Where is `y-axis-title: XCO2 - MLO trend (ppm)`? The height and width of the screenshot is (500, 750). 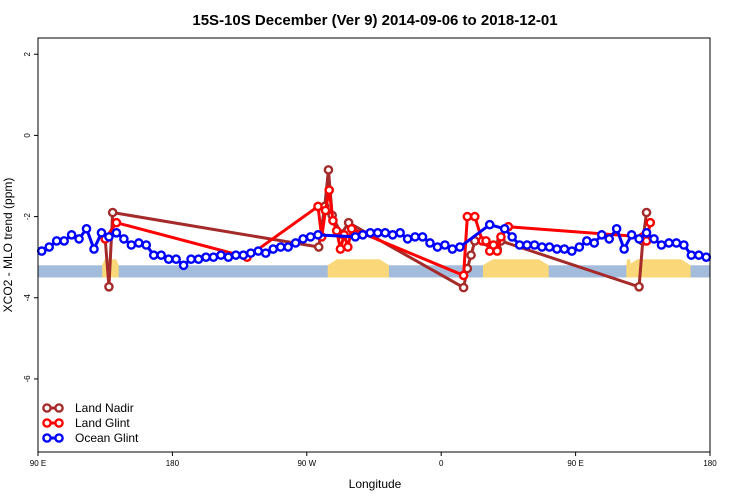 y-axis-title: XCO2 - MLO trend (ppm) is located at coordinates (8, 245).